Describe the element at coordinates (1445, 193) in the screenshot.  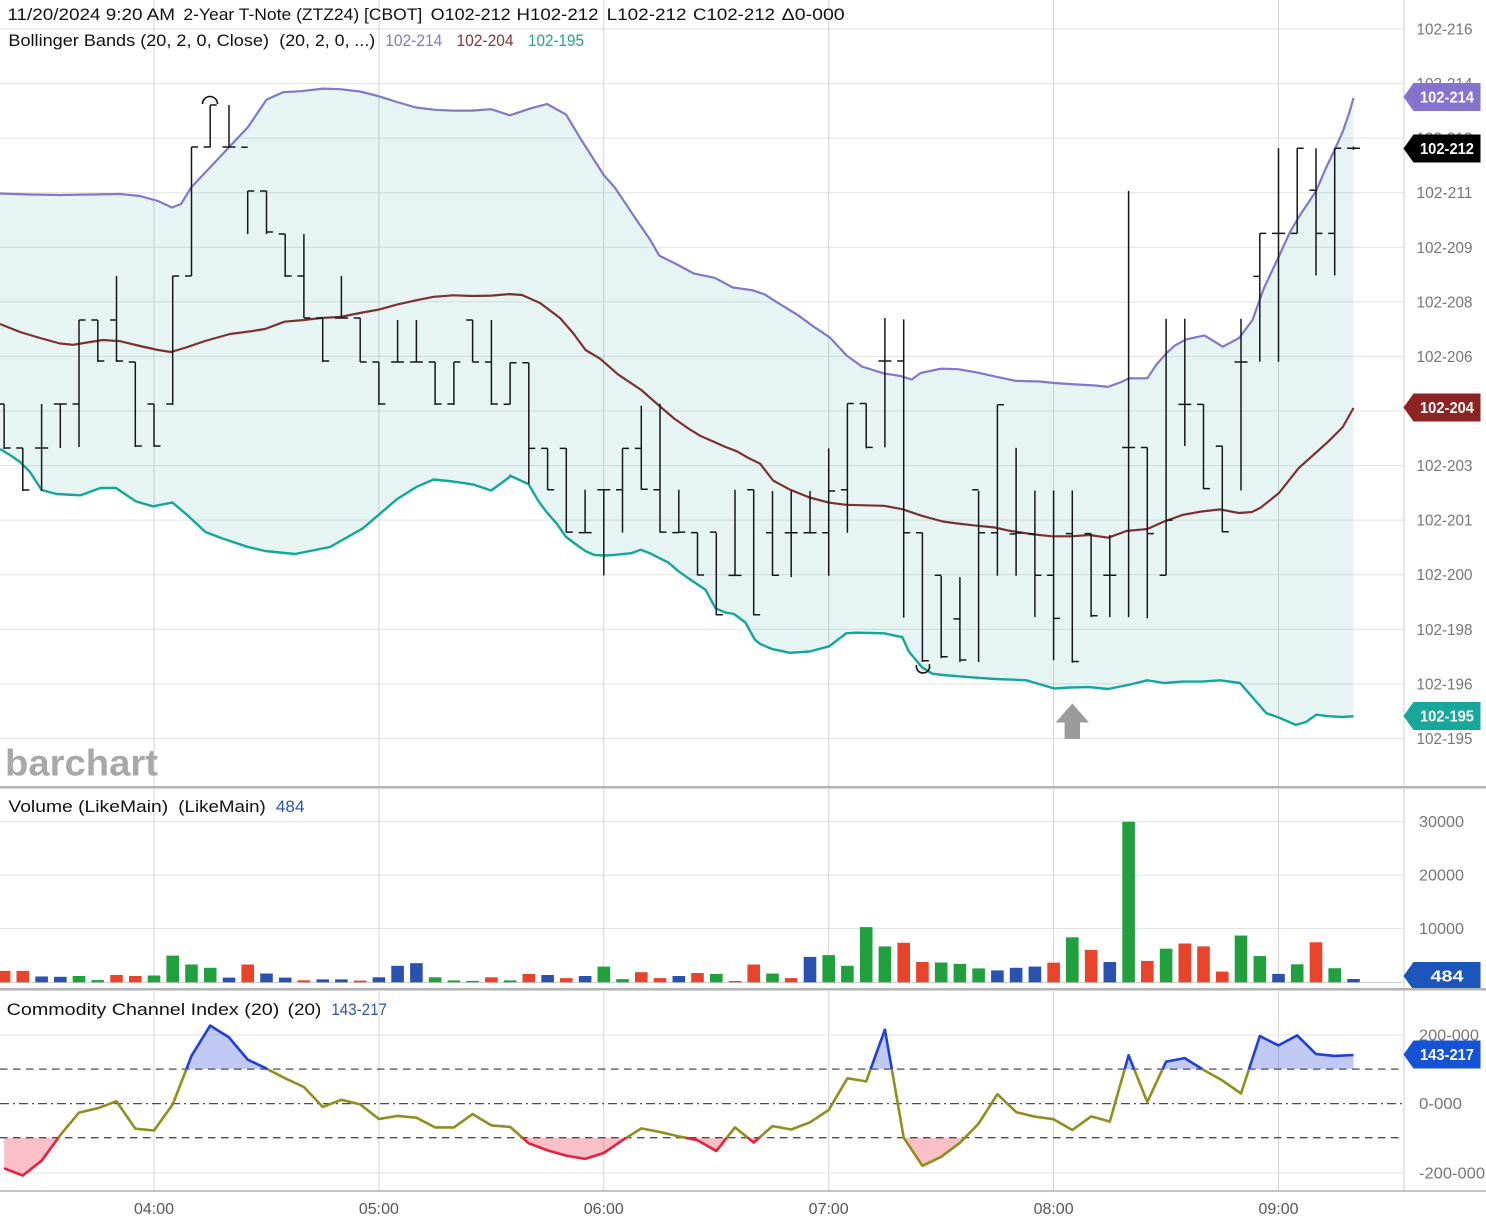
I see `svg-text: 102-211` at that location.